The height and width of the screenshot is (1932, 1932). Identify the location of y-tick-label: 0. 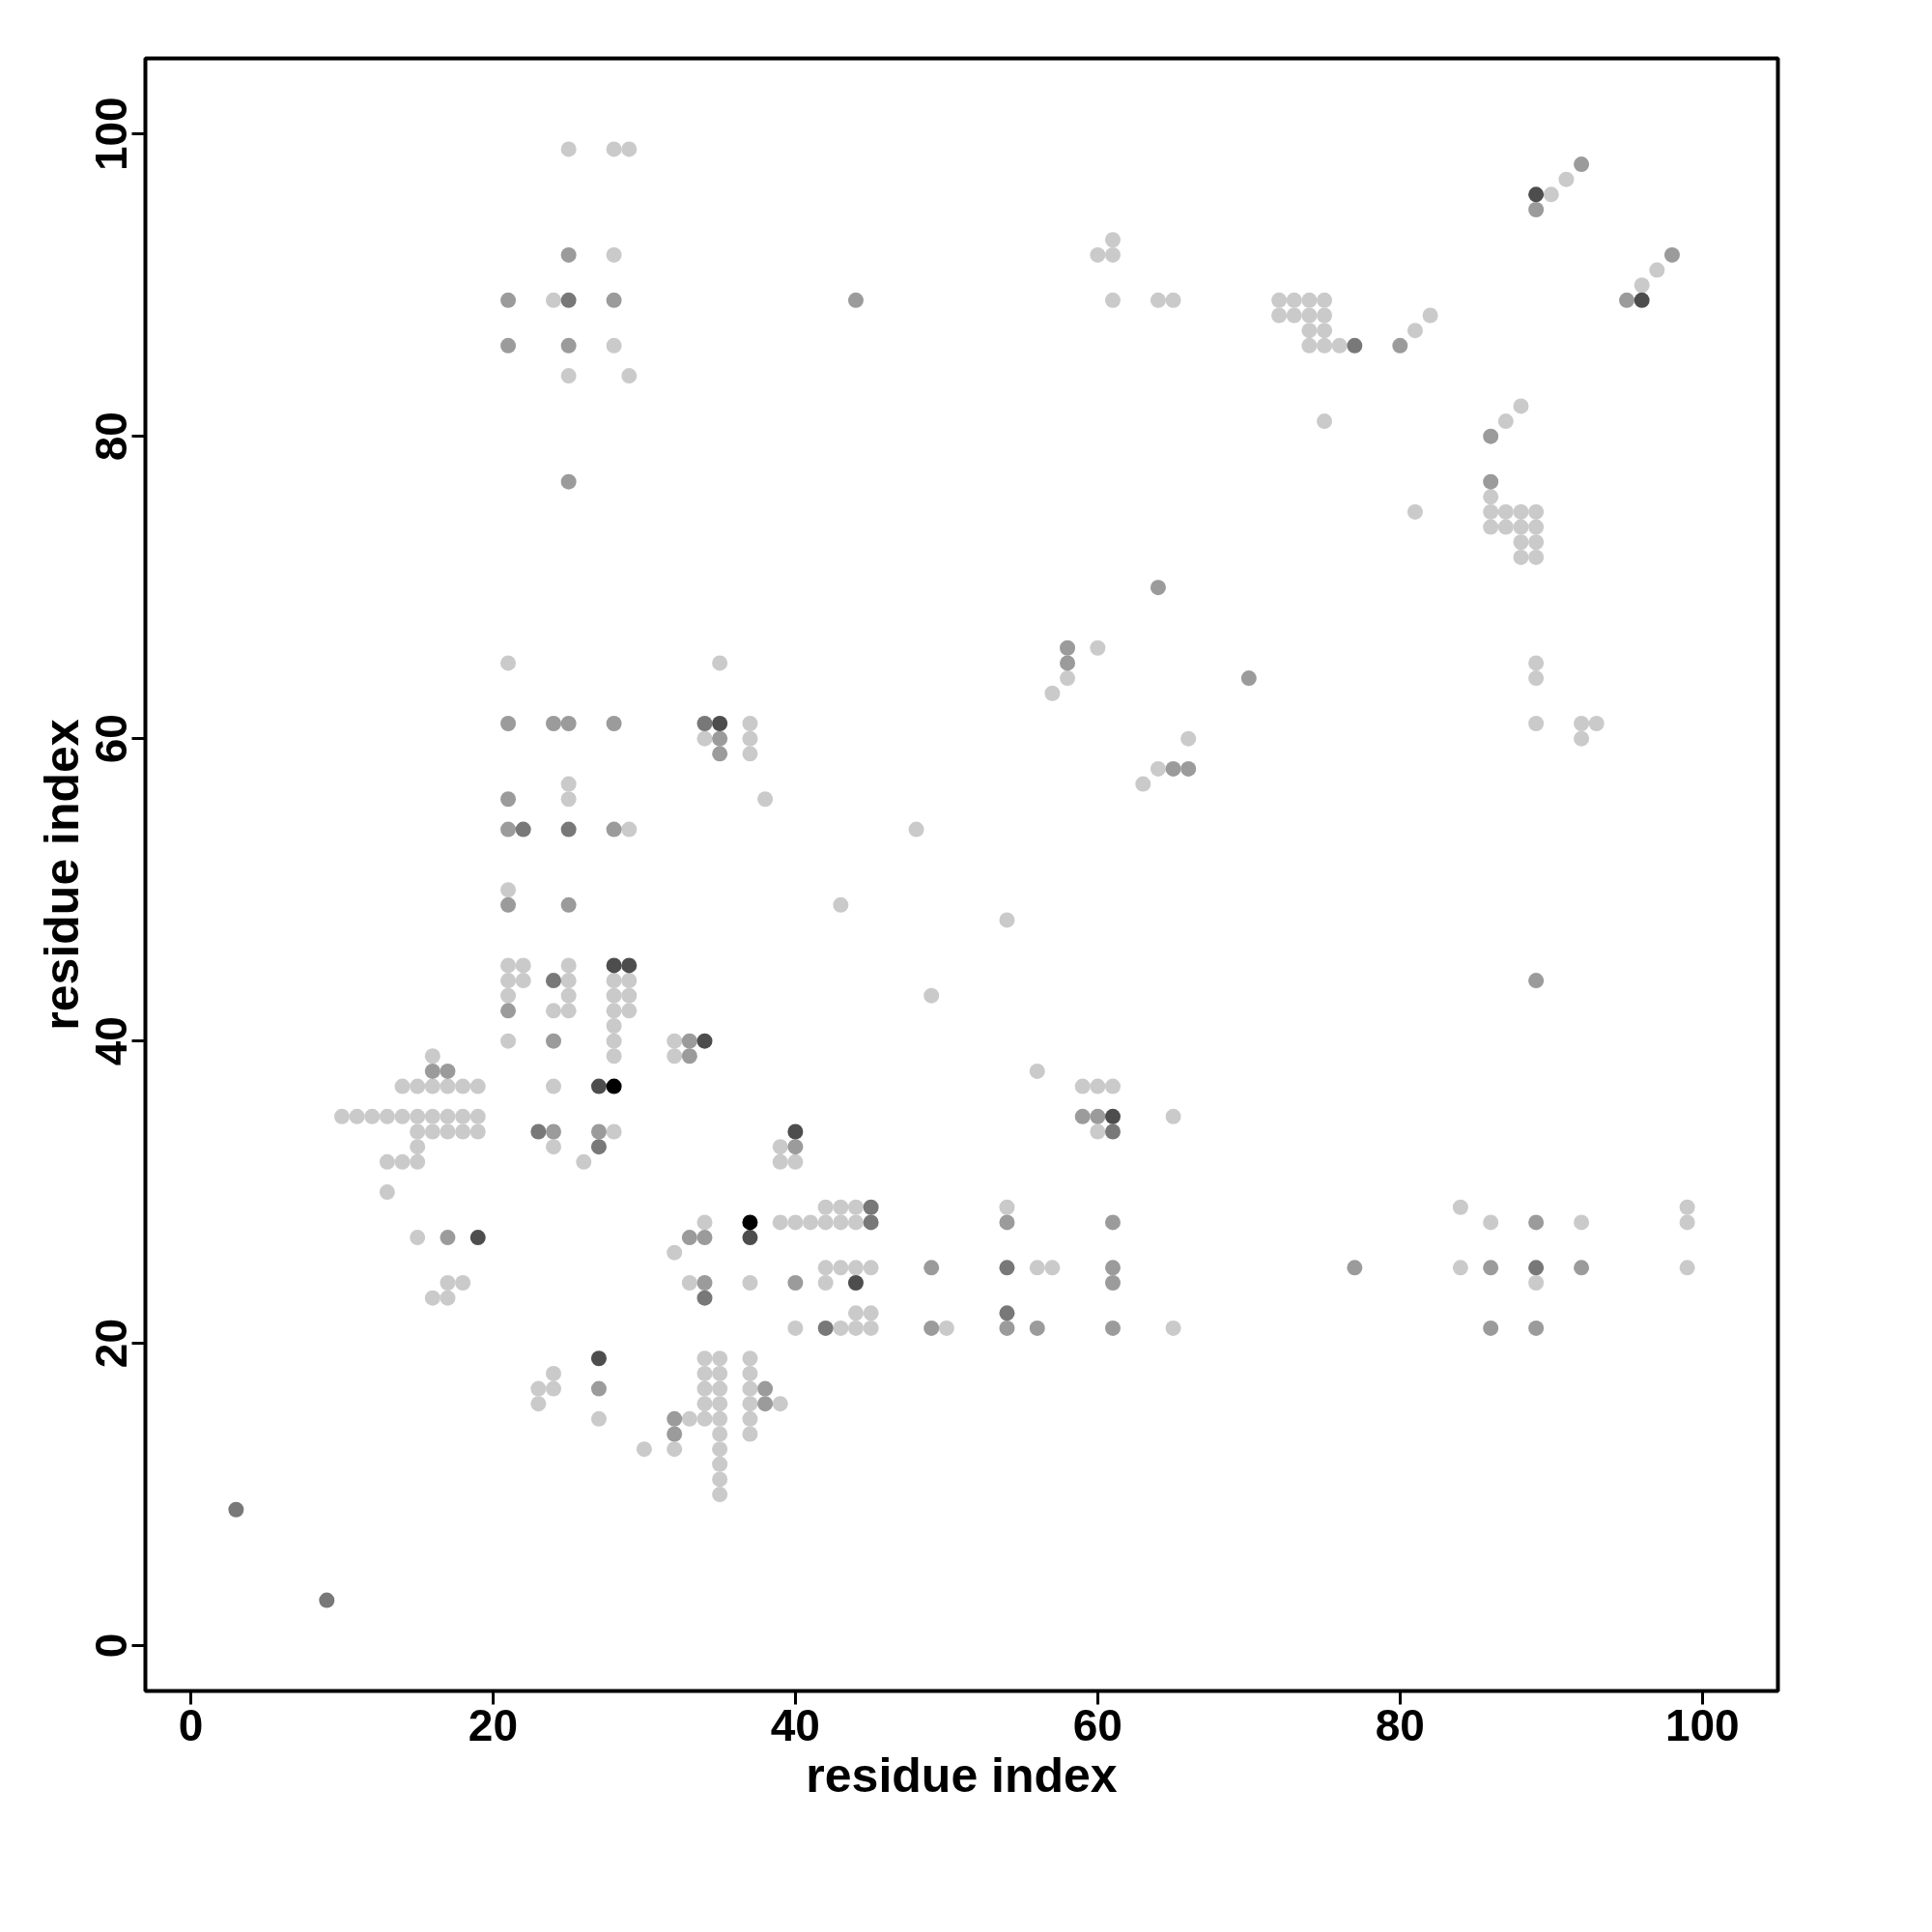
(111, 1646).